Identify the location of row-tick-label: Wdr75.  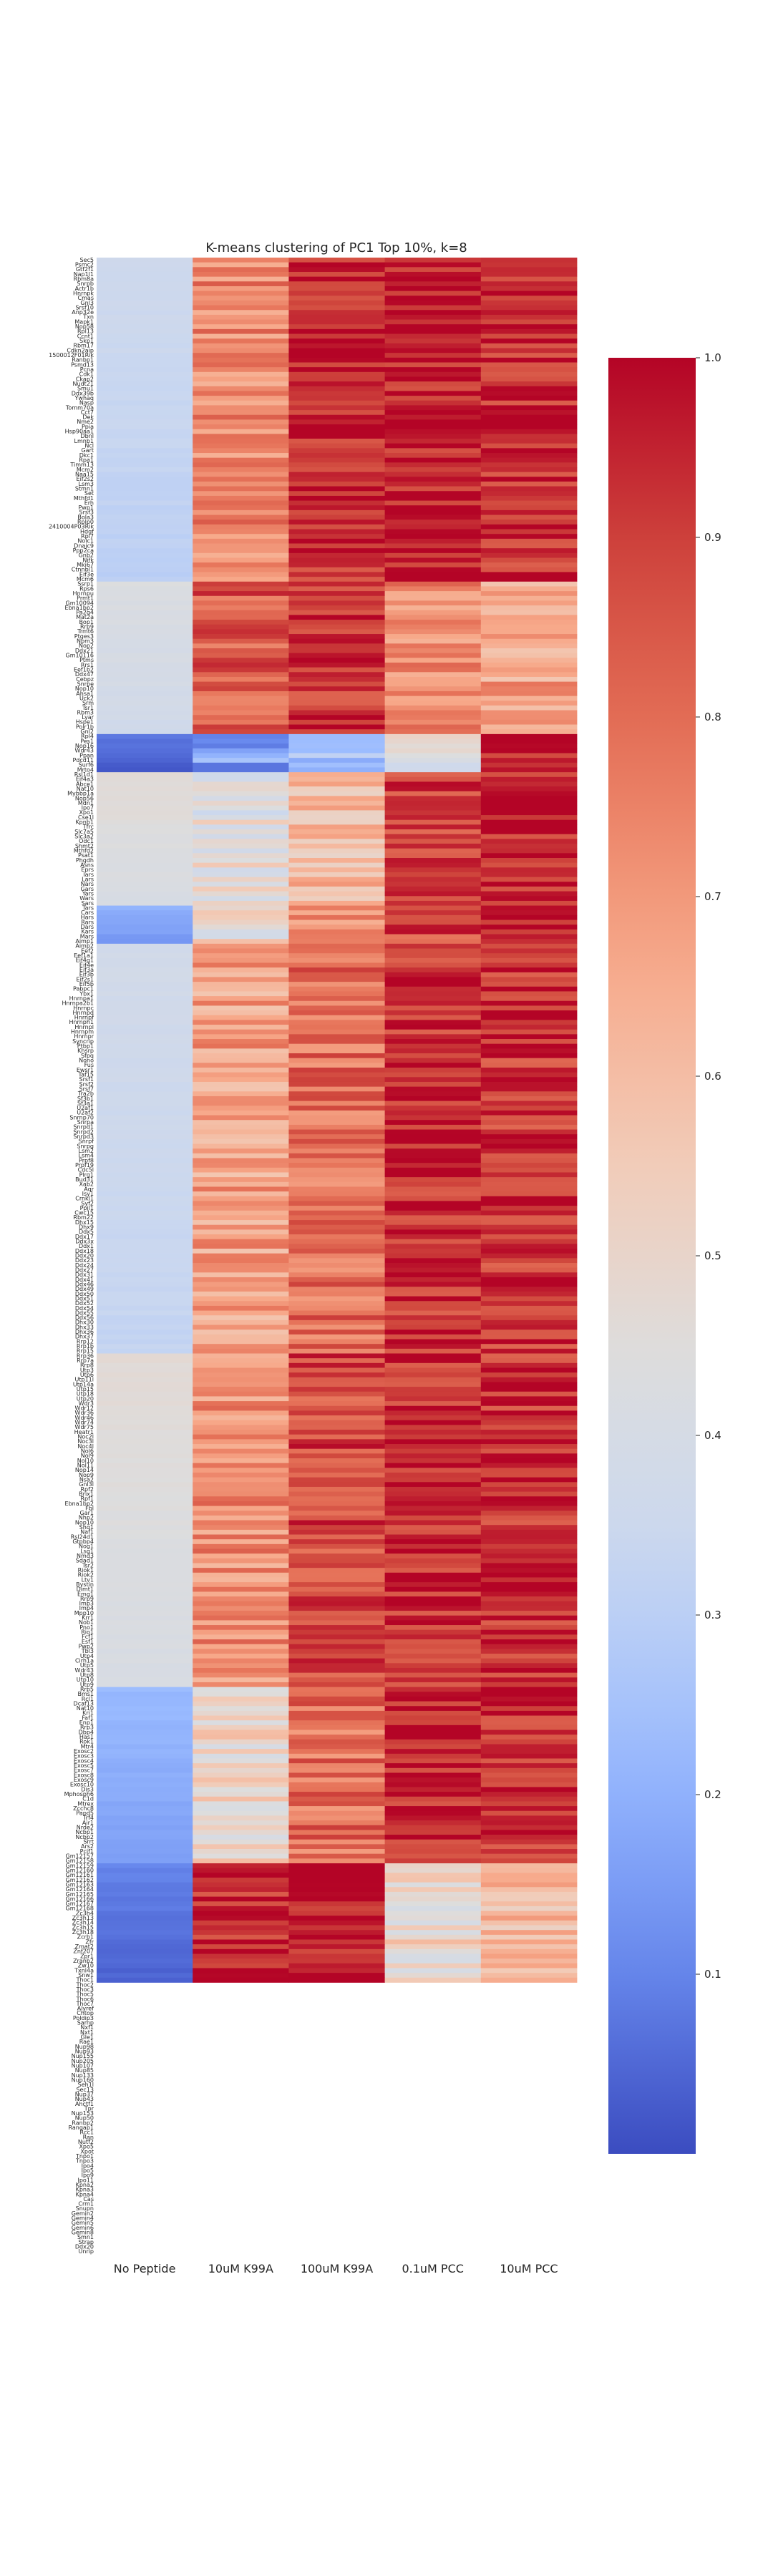
(84, 1427).